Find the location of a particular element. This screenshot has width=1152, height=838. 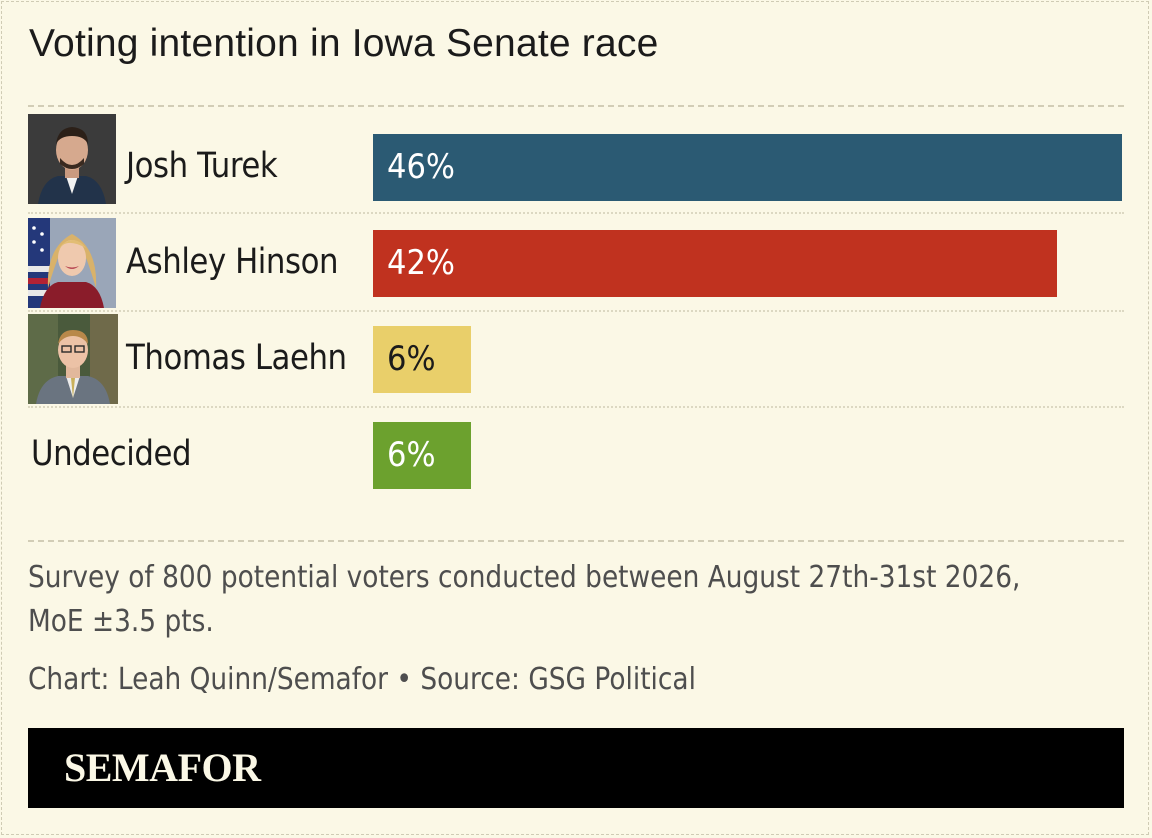

notes-divider is located at coordinates (576, 541).